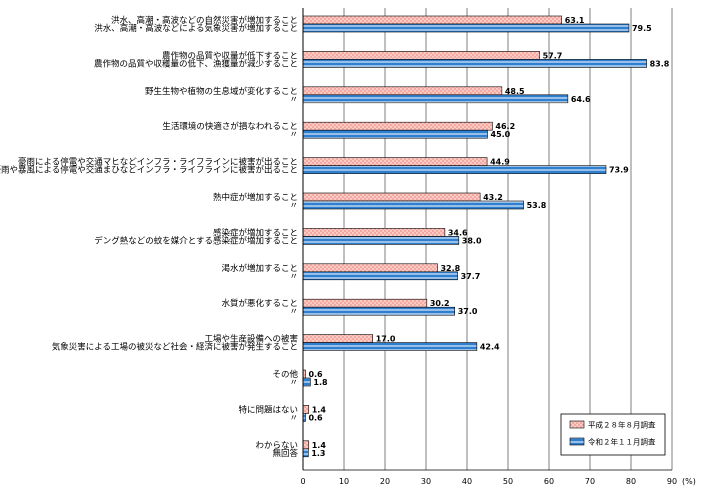 This screenshot has height=492, width=701. What do you see at coordinates (293, 100) in the screenshot?
I see `category-label-2-1: 〃` at bounding box center [293, 100].